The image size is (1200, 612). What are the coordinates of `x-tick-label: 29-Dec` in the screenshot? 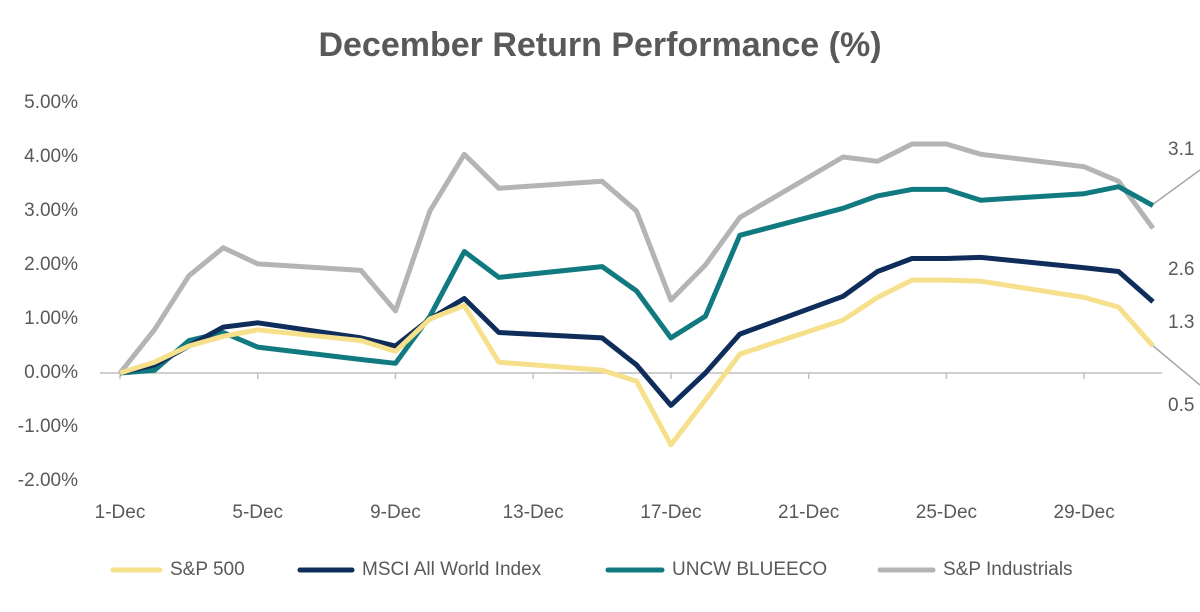 It's located at (1084, 512).